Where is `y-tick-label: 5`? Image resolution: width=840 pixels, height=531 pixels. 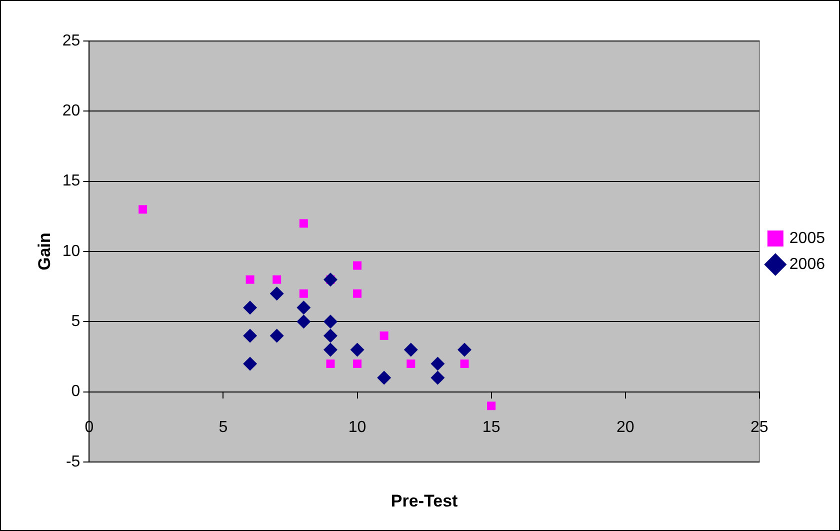
y-tick-label: 5 is located at coordinates (75, 321).